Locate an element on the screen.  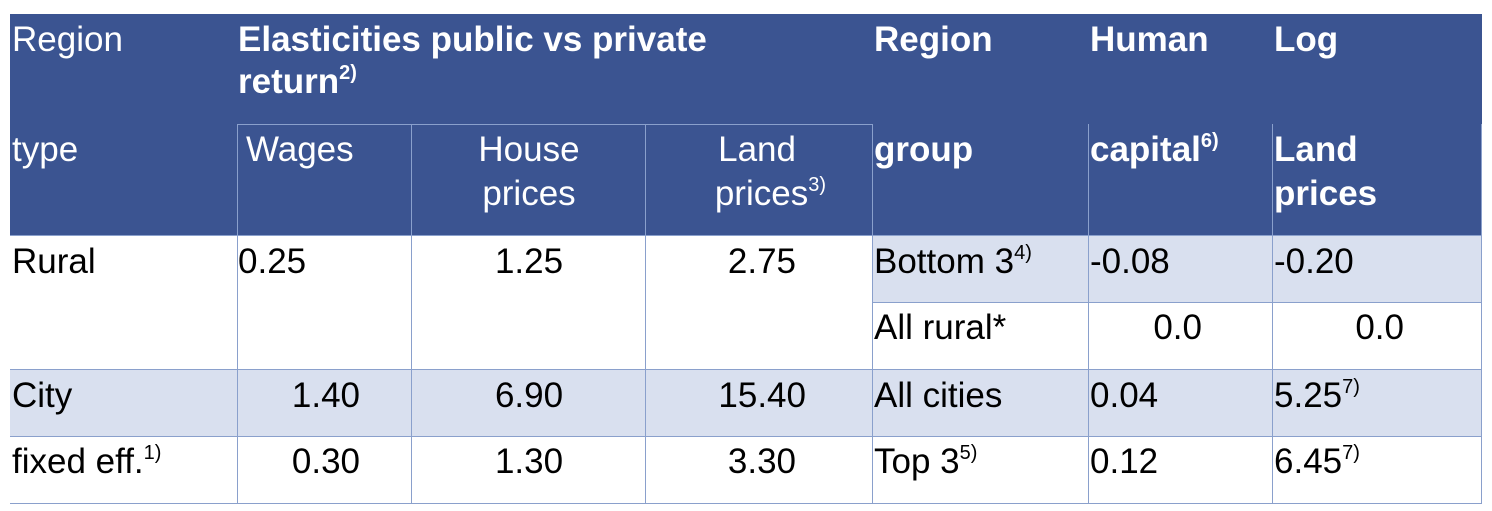
group-allrural-human: 0.0 is located at coordinates (1177, 327).